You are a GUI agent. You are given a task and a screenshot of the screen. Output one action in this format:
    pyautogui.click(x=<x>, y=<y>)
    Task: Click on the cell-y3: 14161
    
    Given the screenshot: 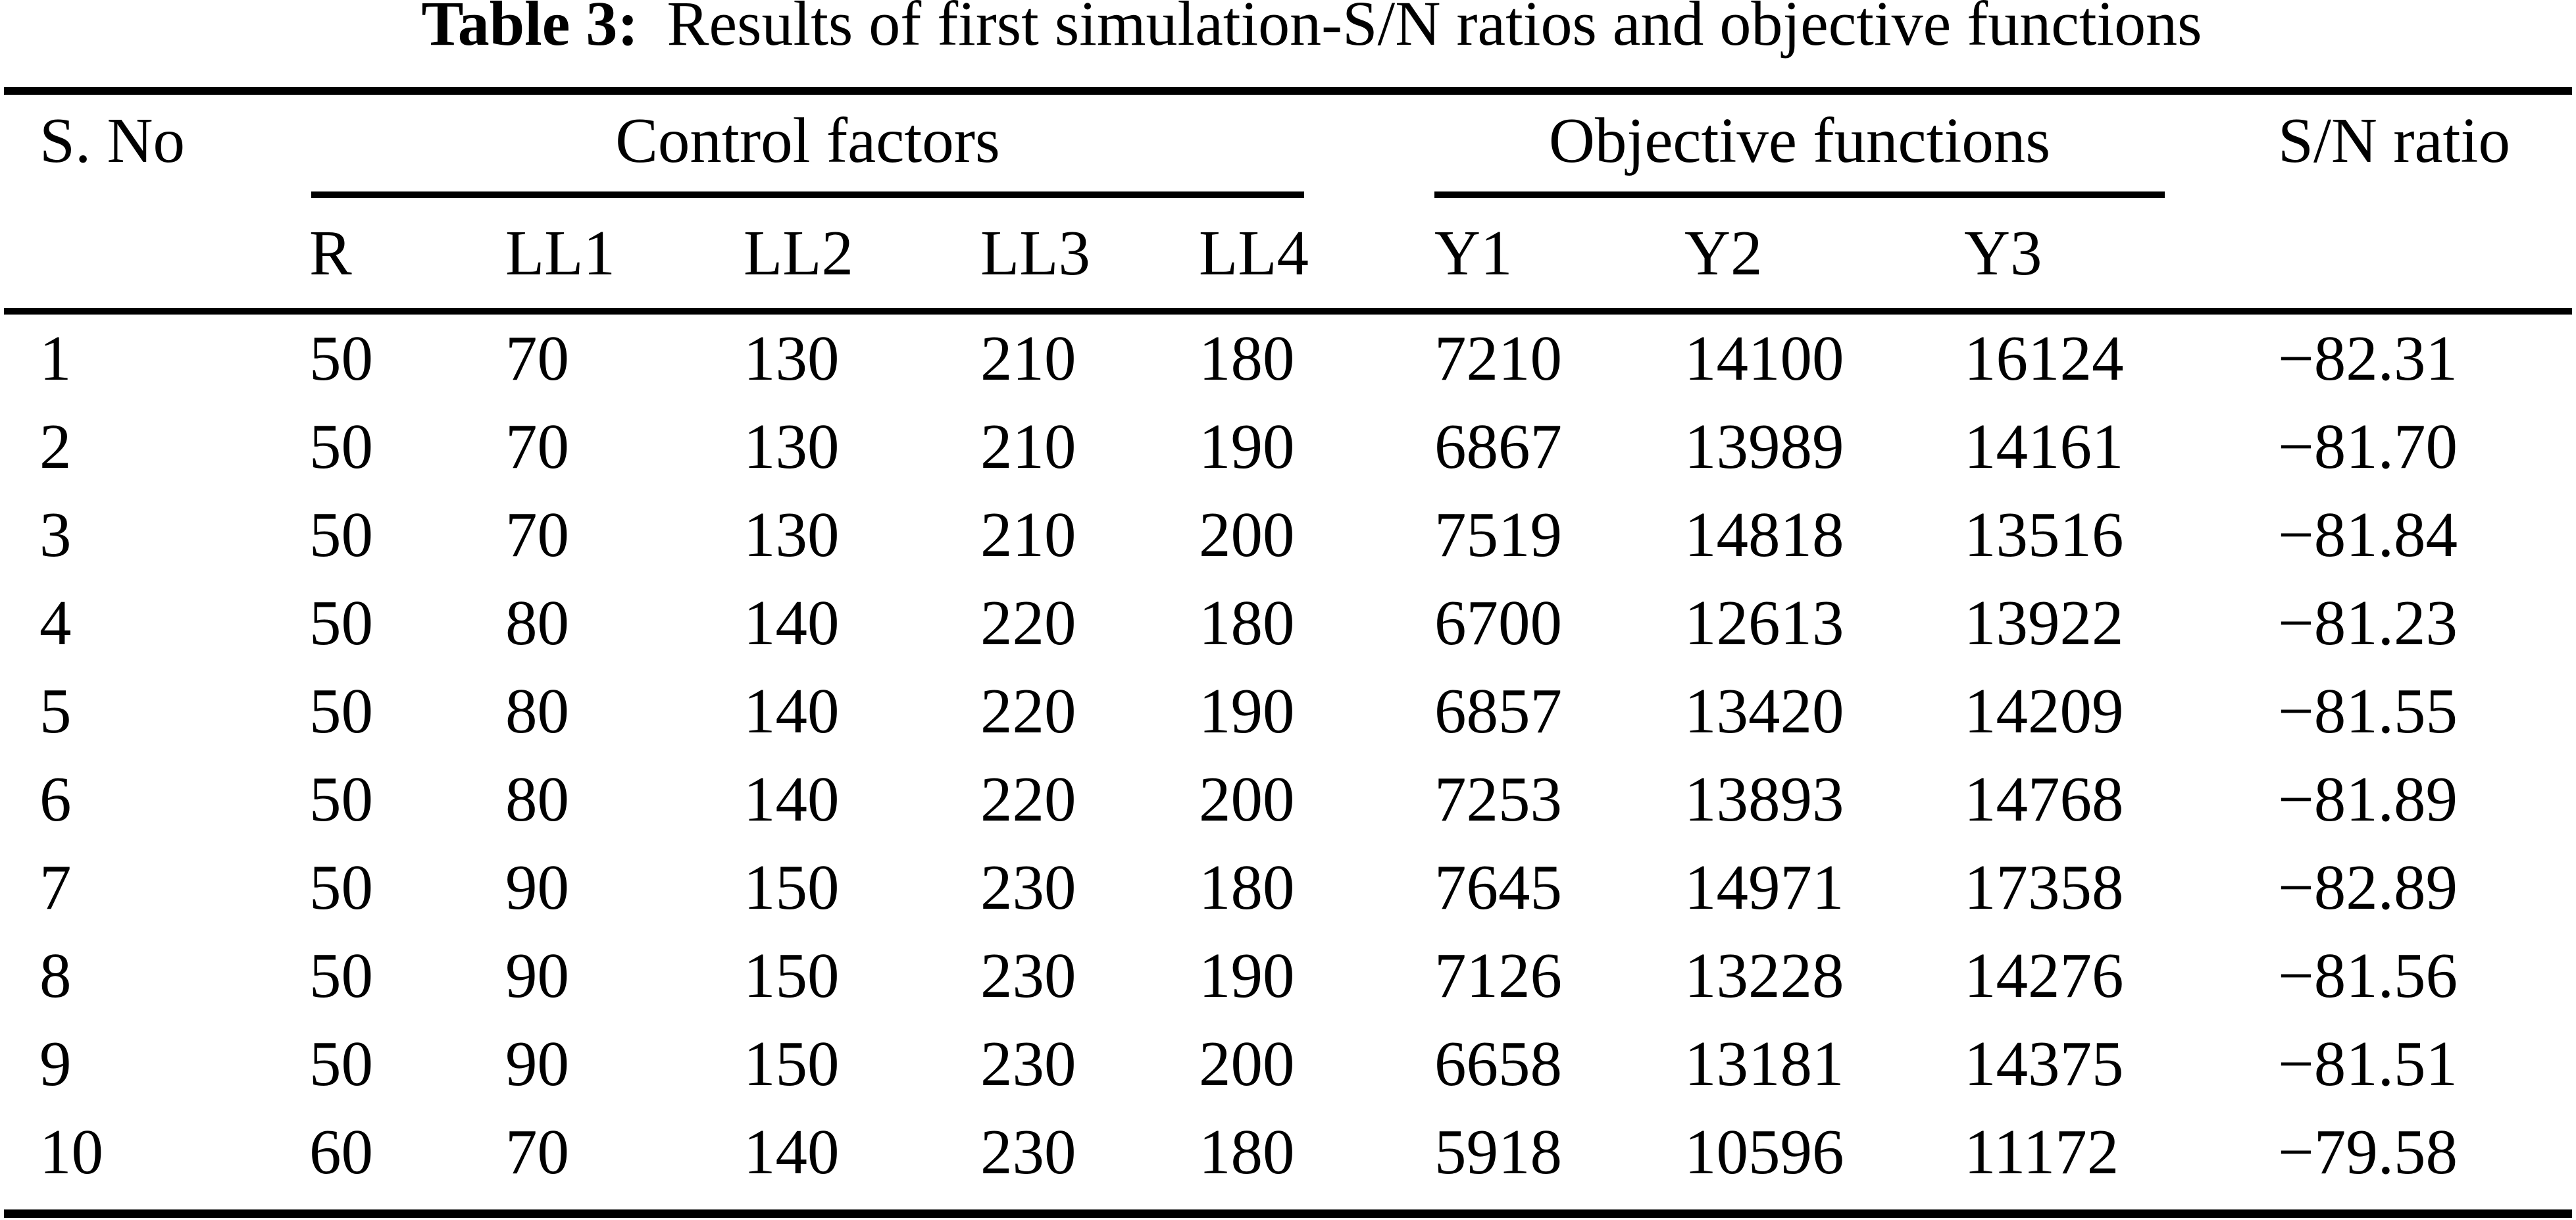 What is the action you would take?
    pyautogui.click(x=2044, y=446)
    